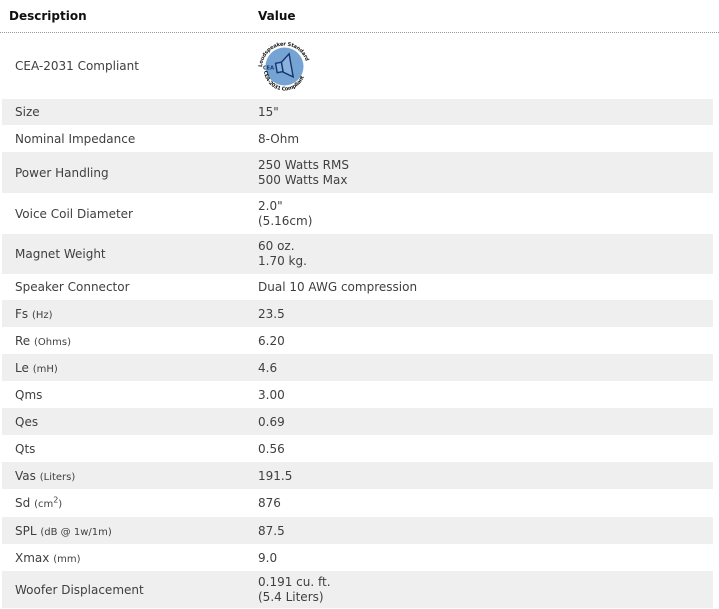 This screenshot has height=609, width=719. I want to click on spec-value: 876, so click(269, 503).